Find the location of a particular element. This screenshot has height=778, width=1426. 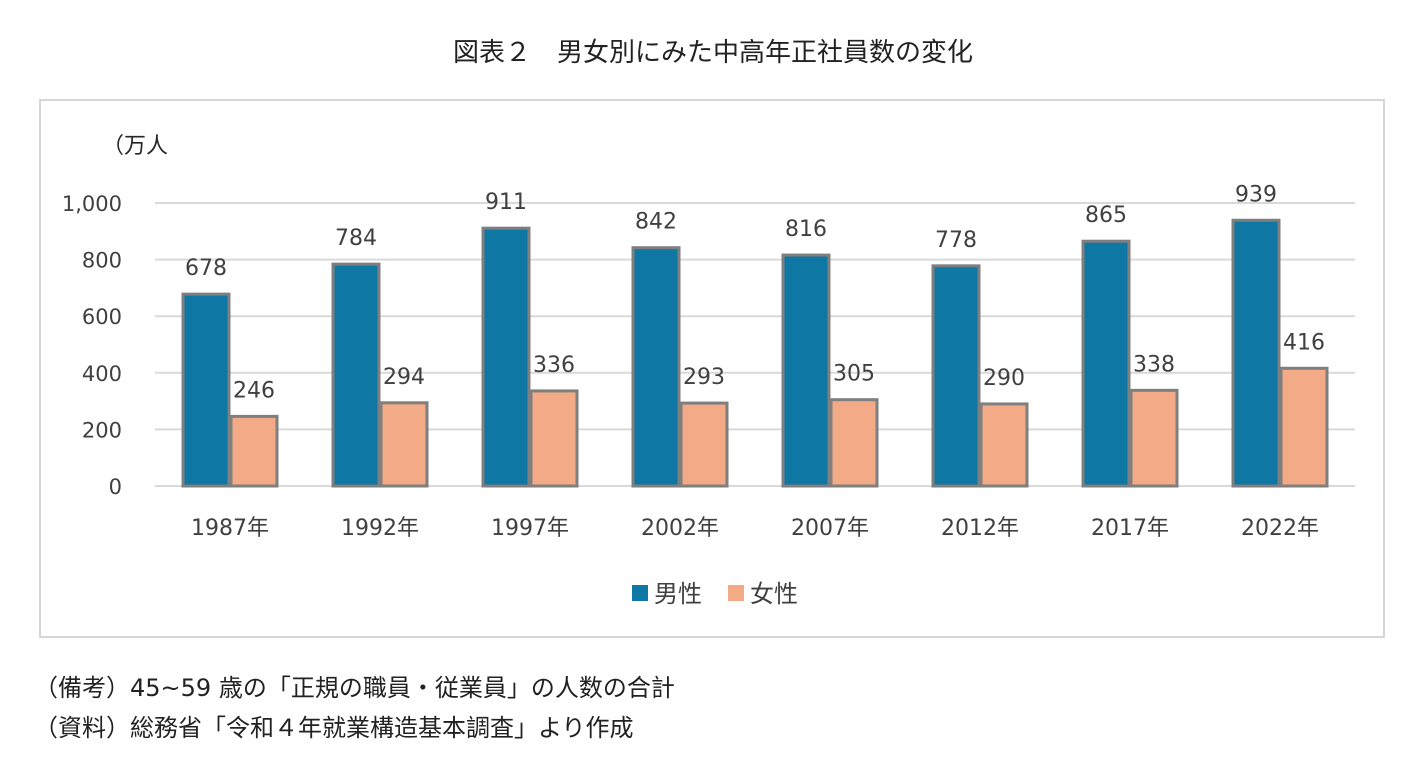

data-label: 842 is located at coordinates (656, 222).